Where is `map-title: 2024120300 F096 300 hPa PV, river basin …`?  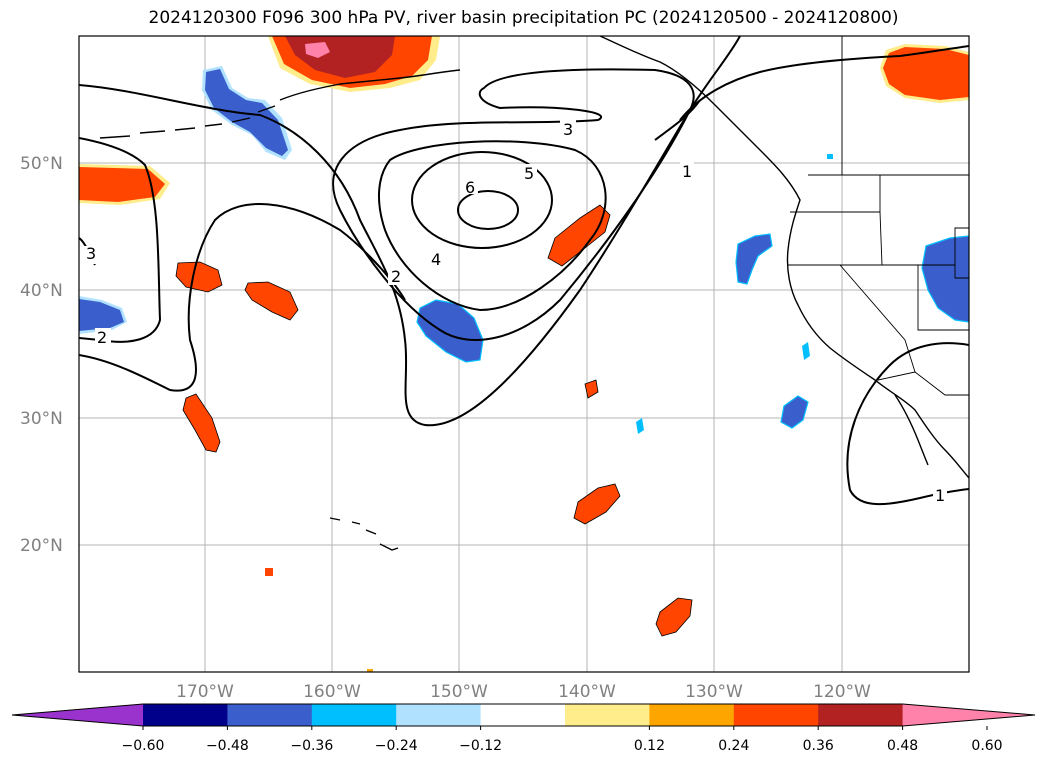 map-title: 2024120300 F096 300 hPa PV, river basin … is located at coordinates (523, 18).